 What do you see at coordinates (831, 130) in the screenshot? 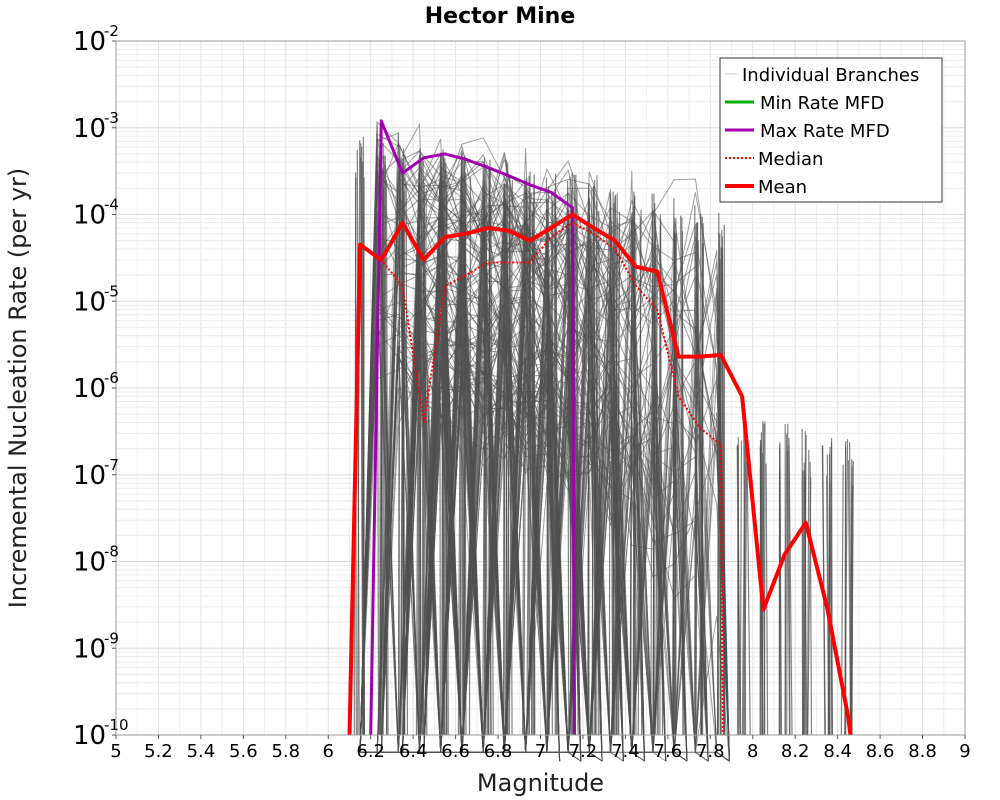
I see `legend-box` at bounding box center [831, 130].